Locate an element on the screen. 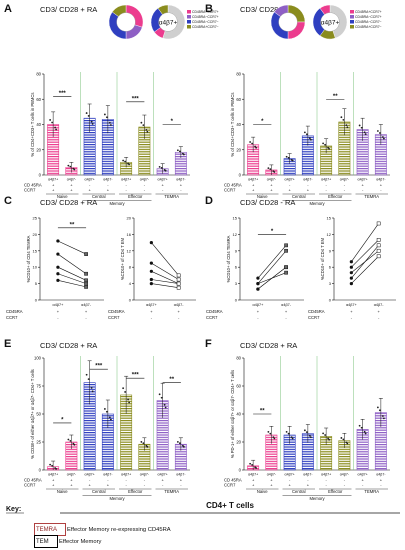 The width and height of the screenshot is (405, 550). panel-letter-F: F is located at coordinates (208, 344).